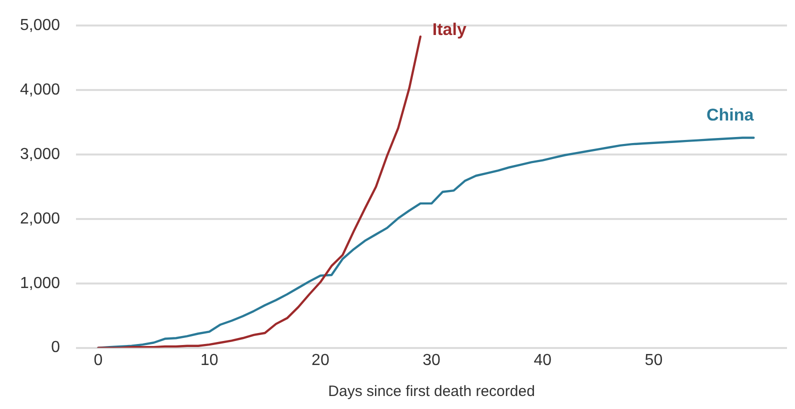 This screenshot has height=409, width=795. What do you see at coordinates (321, 360) in the screenshot?
I see `x-tick-label: 20` at bounding box center [321, 360].